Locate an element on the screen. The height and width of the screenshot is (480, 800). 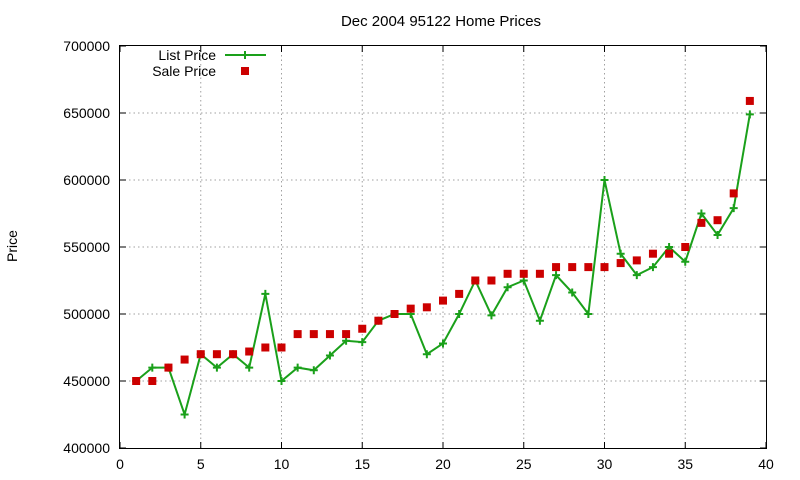
x-tick-label: 15 is located at coordinates (362, 464).